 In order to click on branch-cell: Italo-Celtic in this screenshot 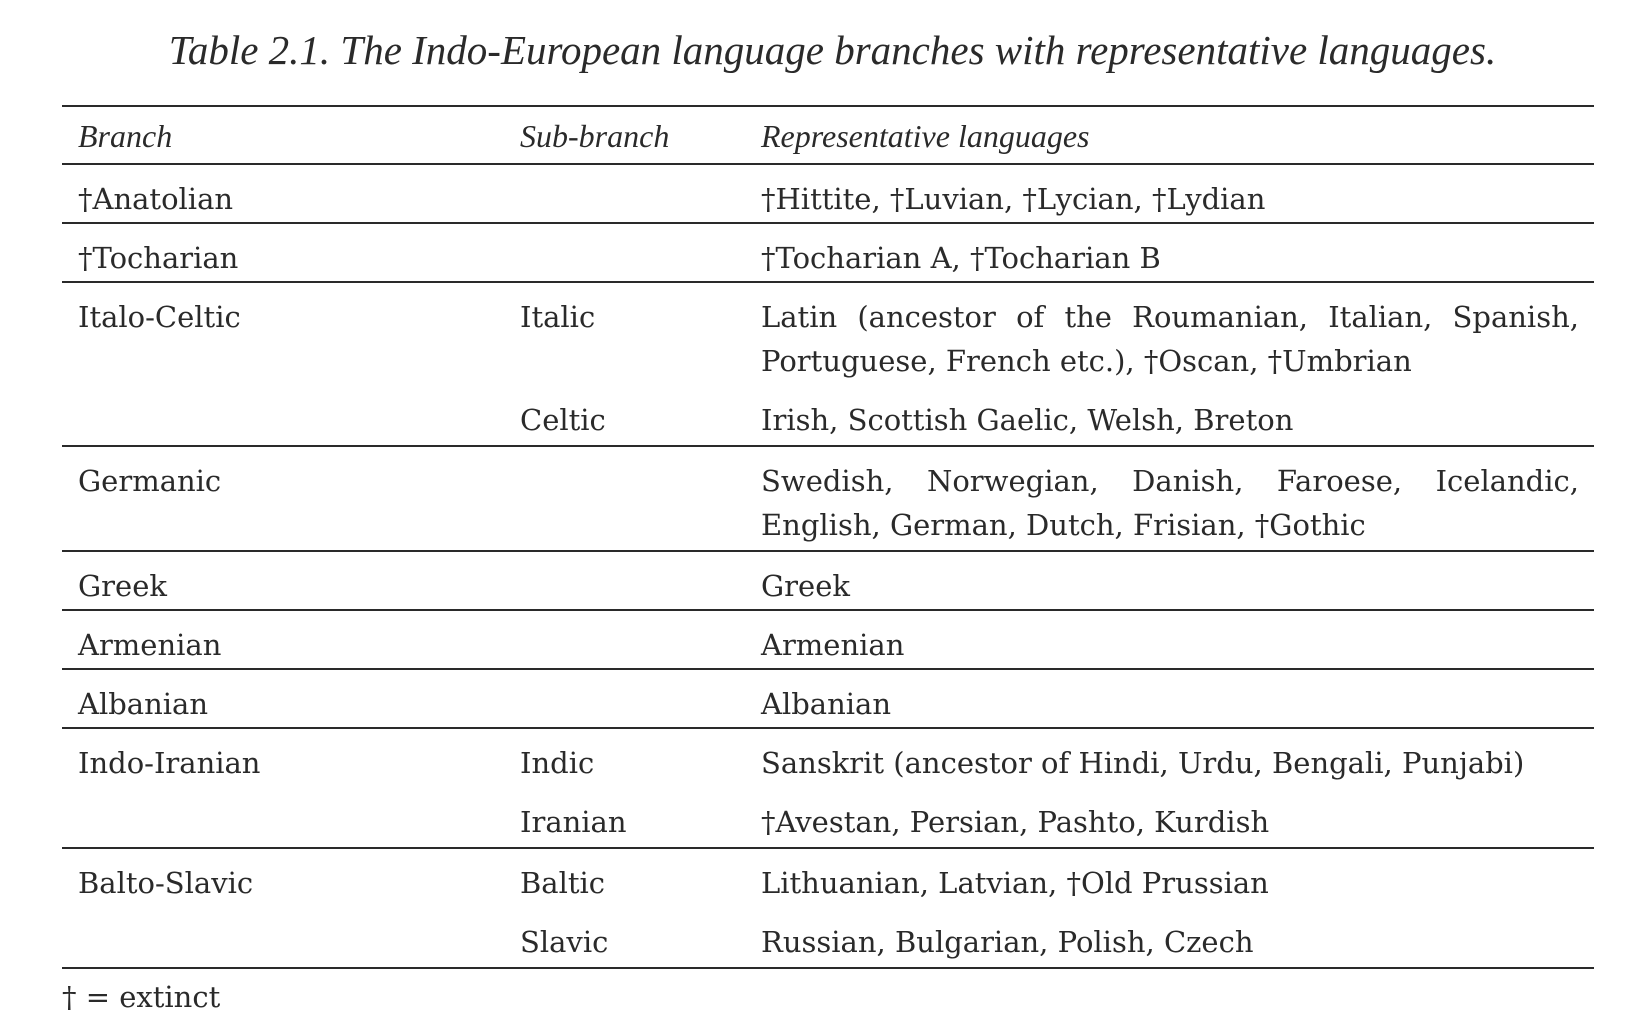, I will do `click(159, 317)`.